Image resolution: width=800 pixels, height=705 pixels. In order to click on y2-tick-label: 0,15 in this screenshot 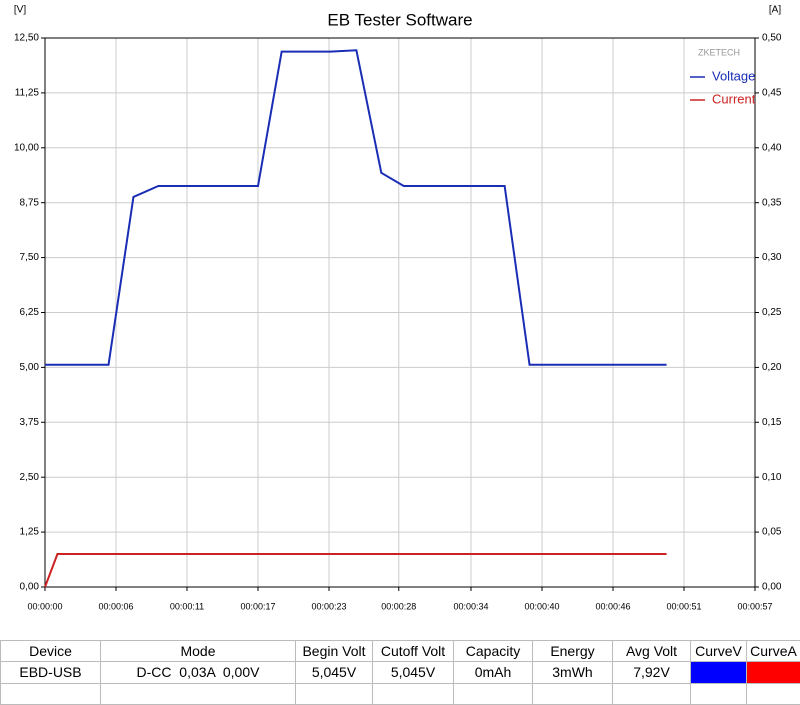, I will do `click(772, 422)`.